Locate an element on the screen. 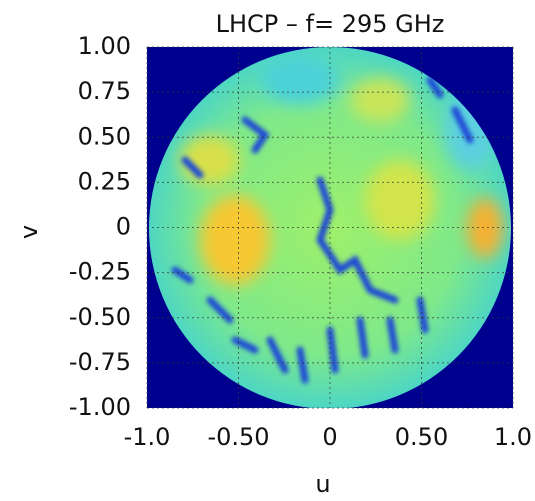 This screenshot has width=535, height=501. y-tick-label: -0.25 is located at coordinates (100, 272).